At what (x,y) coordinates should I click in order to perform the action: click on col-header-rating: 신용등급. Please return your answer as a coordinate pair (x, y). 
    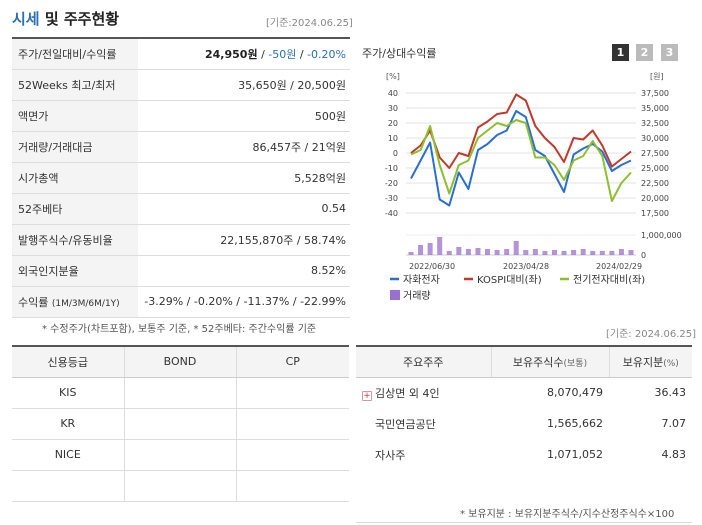
    Looking at the image, I should click on (68, 362).